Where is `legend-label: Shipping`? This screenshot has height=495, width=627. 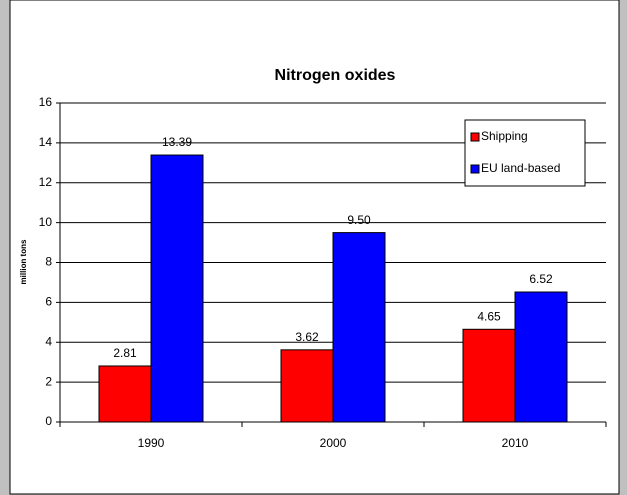 legend-label: Shipping is located at coordinates (504, 136).